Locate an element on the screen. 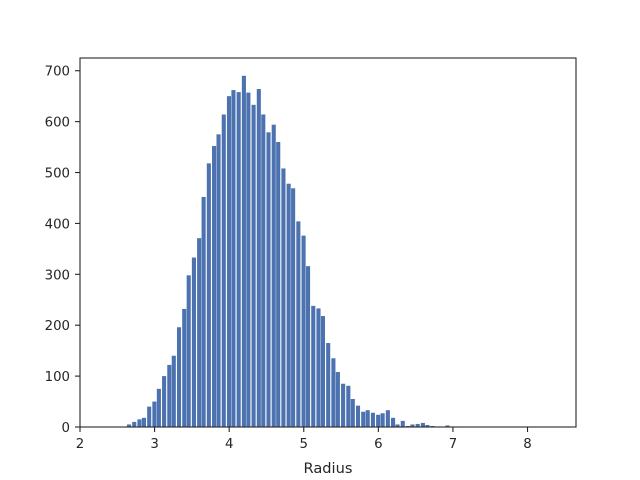 The width and height of the screenshot is (640, 480). x-tick-label: 6 is located at coordinates (378, 444).